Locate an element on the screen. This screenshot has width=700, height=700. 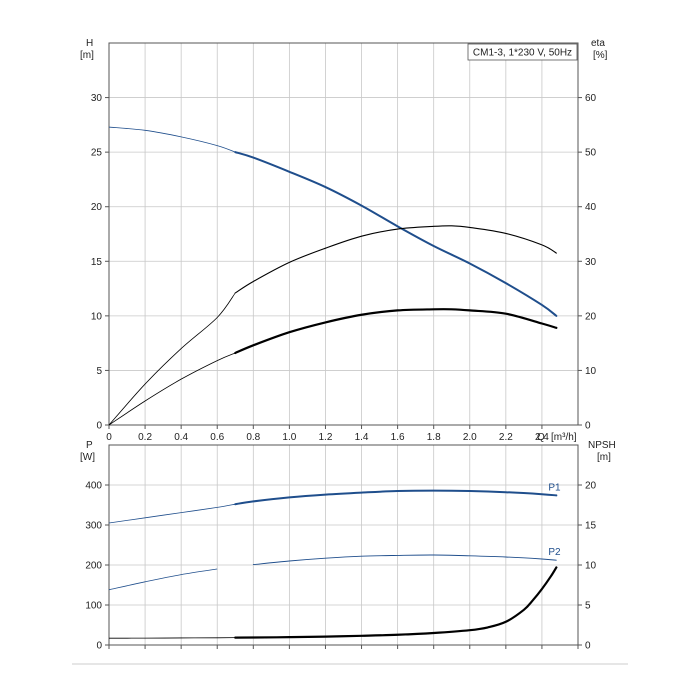
title-box-border is located at coordinates (522, 52).